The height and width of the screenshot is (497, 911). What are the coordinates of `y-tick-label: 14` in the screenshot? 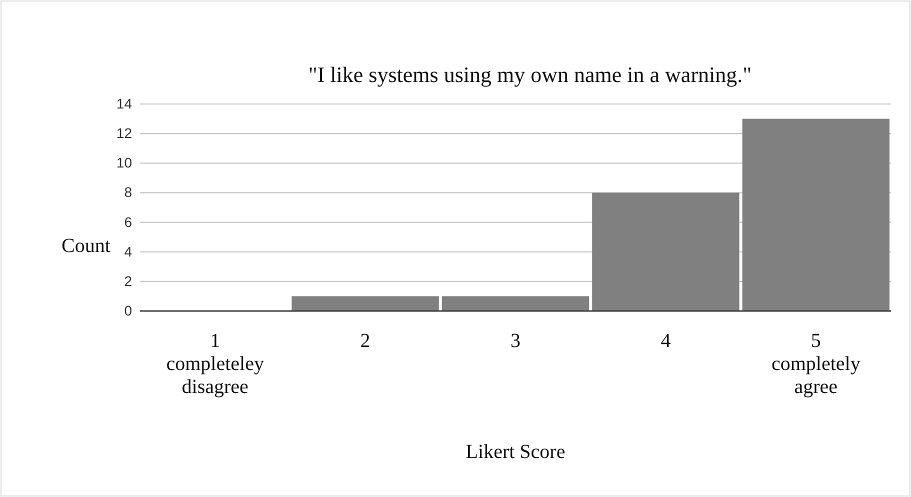 It's located at (124, 103).